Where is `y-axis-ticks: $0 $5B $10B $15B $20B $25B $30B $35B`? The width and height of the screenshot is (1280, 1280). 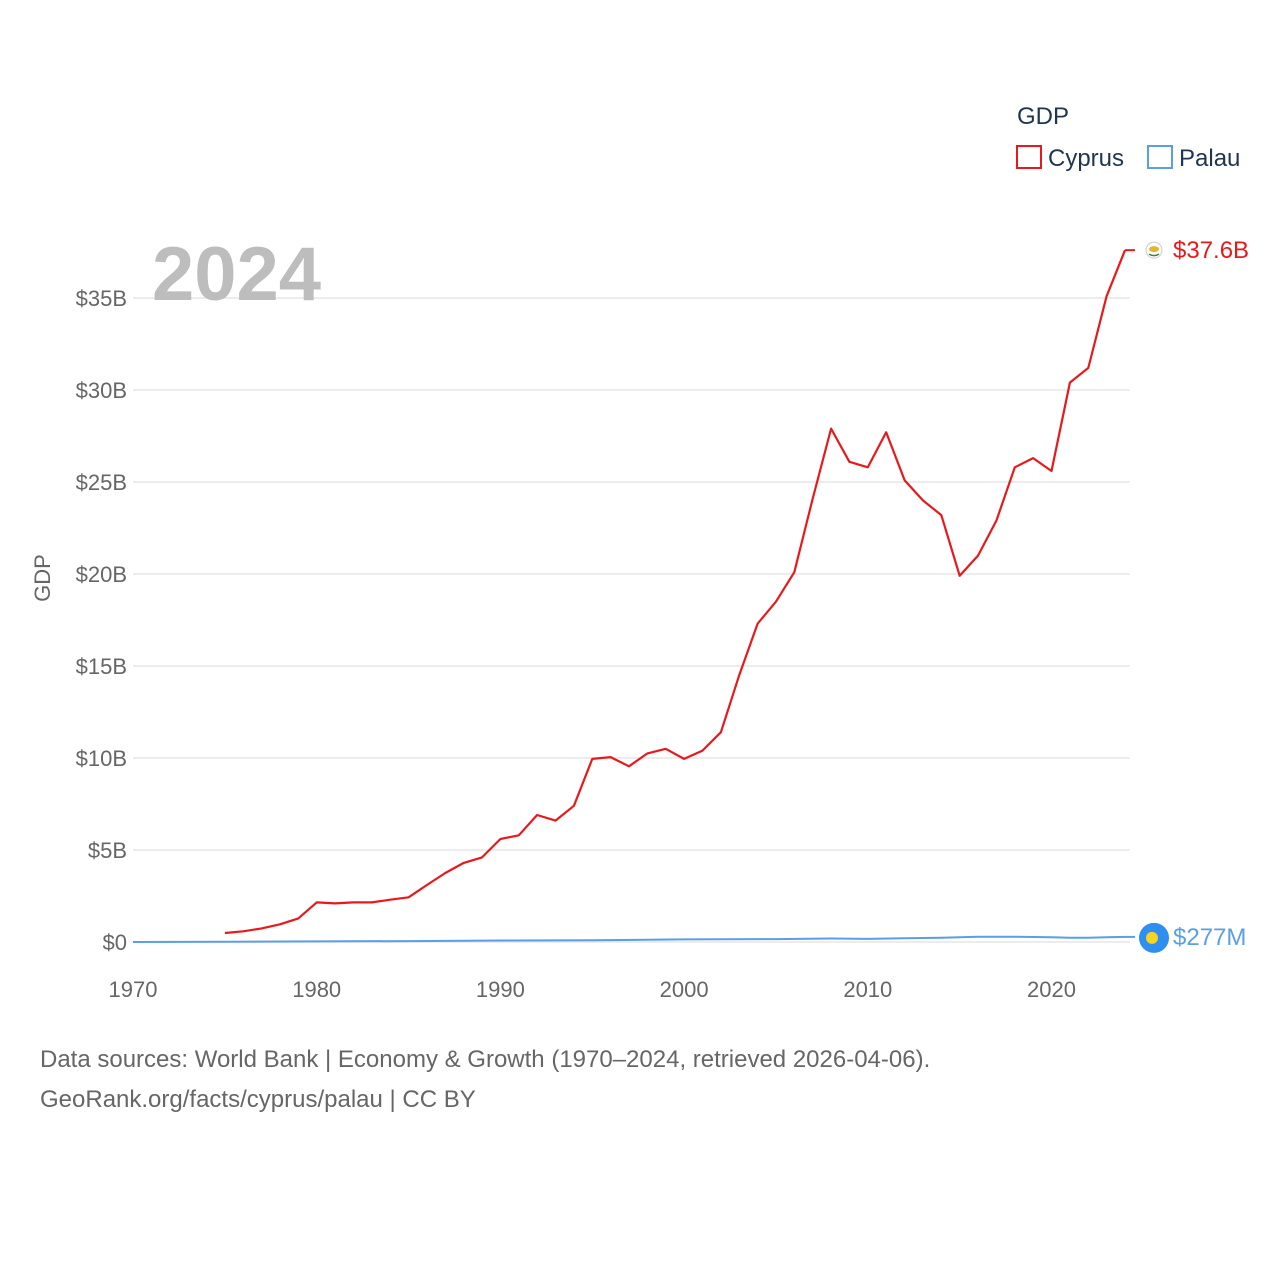 y-axis-ticks: $0 $5B $10B $15B $20B $25B $30B $35B is located at coordinates (101, 620).